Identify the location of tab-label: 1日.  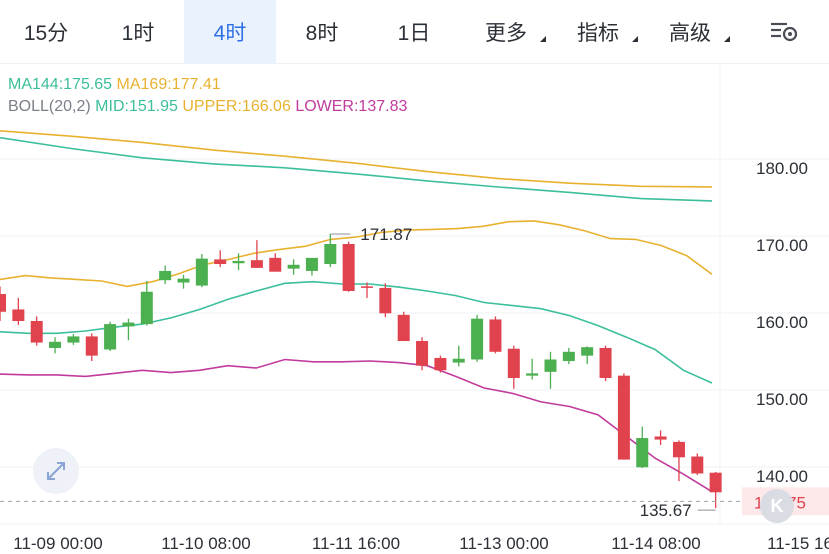
(414, 33).